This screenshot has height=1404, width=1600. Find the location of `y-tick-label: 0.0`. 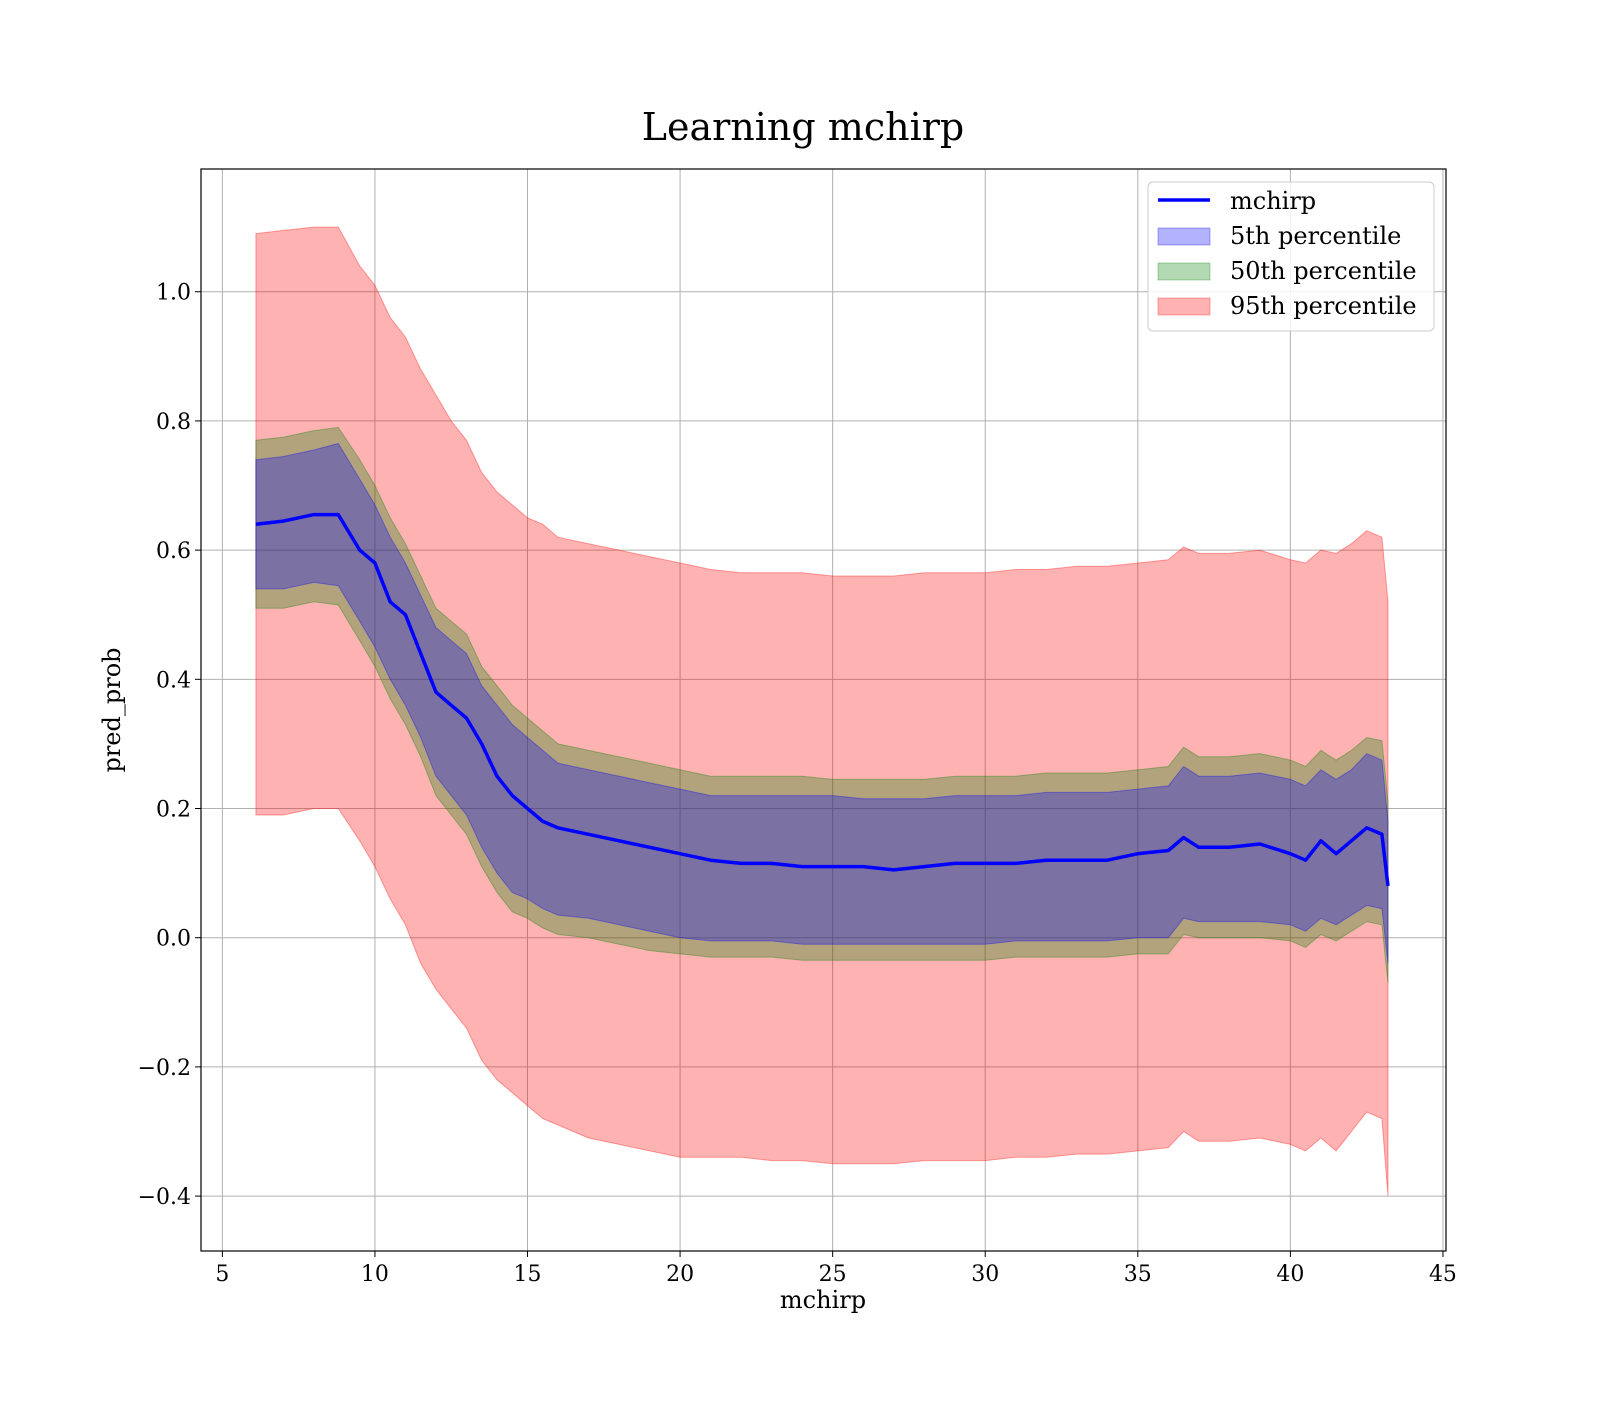

y-tick-label: 0.0 is located at coordinates (173, 939).